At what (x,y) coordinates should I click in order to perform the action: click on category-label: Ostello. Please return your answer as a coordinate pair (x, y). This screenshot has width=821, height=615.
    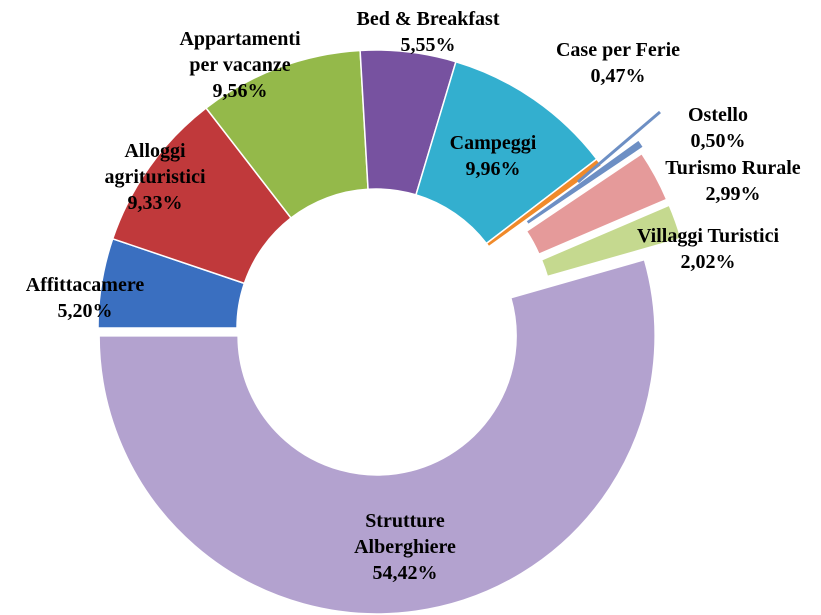
    Looking at the image, I should click on (718, 115).